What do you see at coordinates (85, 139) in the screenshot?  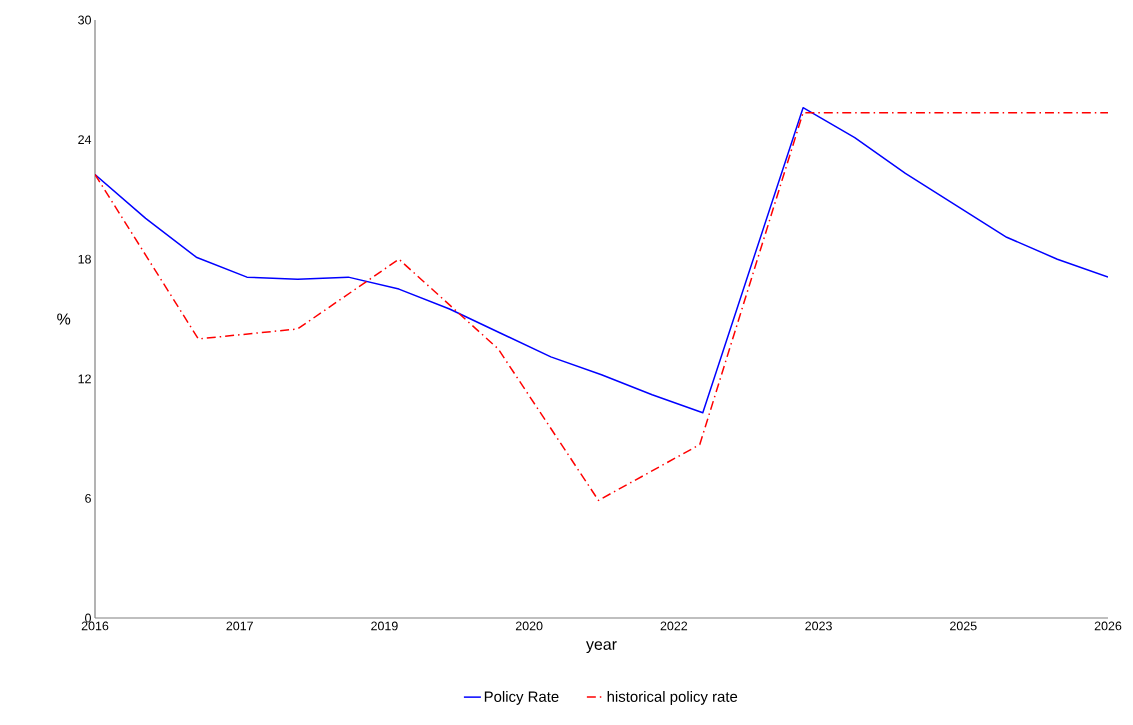 I see `y-tick-label: 24` at bounding box center [85, 139].